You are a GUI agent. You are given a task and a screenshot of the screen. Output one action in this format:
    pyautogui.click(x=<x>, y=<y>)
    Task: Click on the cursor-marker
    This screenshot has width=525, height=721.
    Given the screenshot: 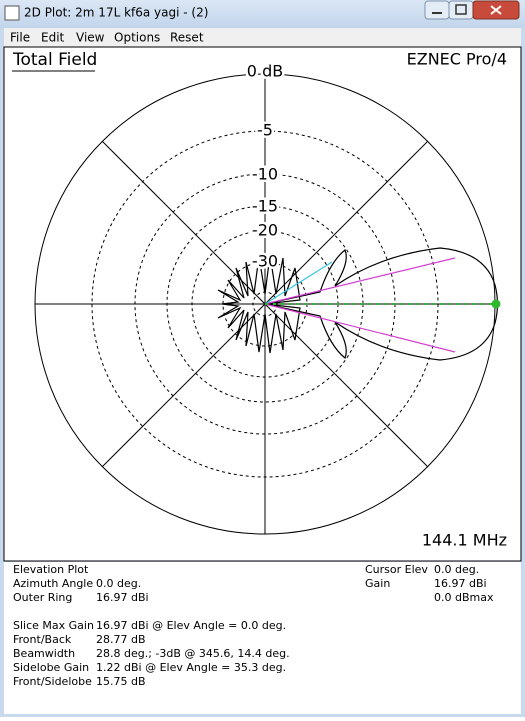 What is the action you would take?
    pyautogui.click(x=496, y=304)
    